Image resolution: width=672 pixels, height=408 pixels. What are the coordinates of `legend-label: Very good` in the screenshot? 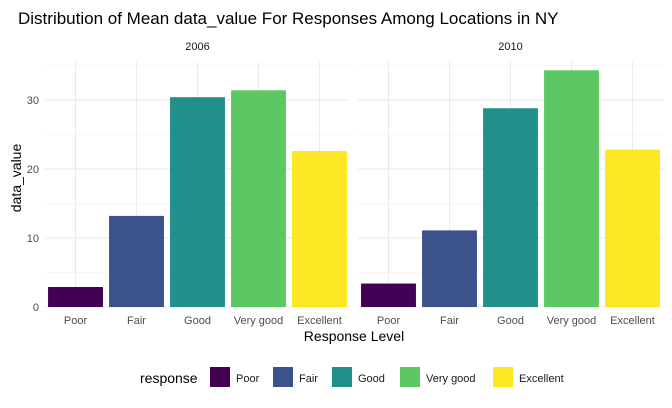 It's located at (451, 379).